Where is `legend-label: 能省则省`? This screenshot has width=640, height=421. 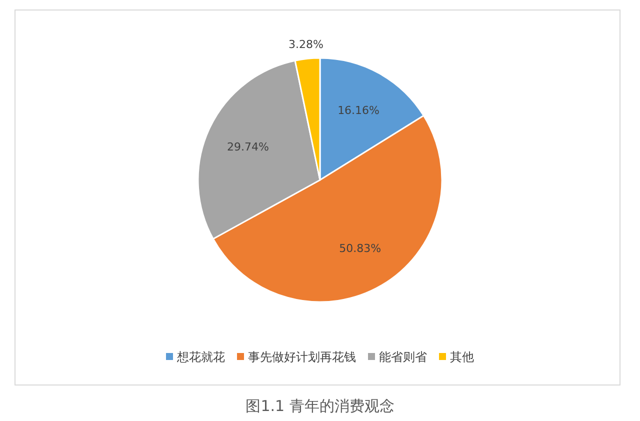 legend-label: 能省则省 is located at coordinates (403, 357).